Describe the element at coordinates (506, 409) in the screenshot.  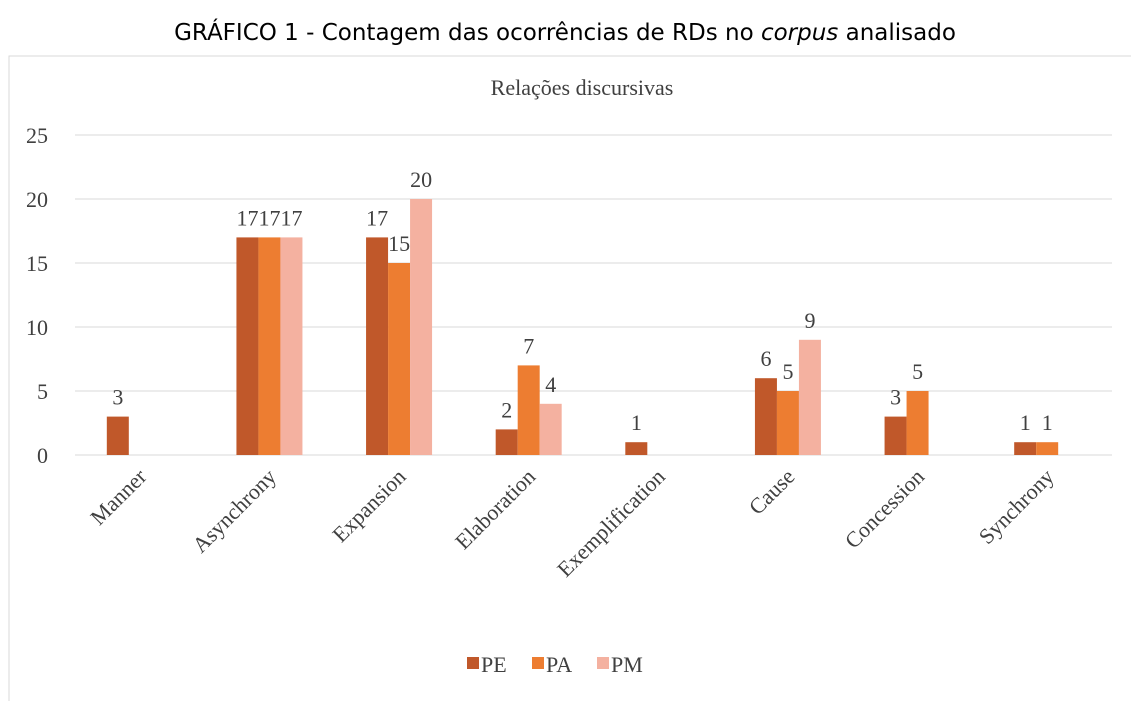
I see `data-label: 2` at that location.